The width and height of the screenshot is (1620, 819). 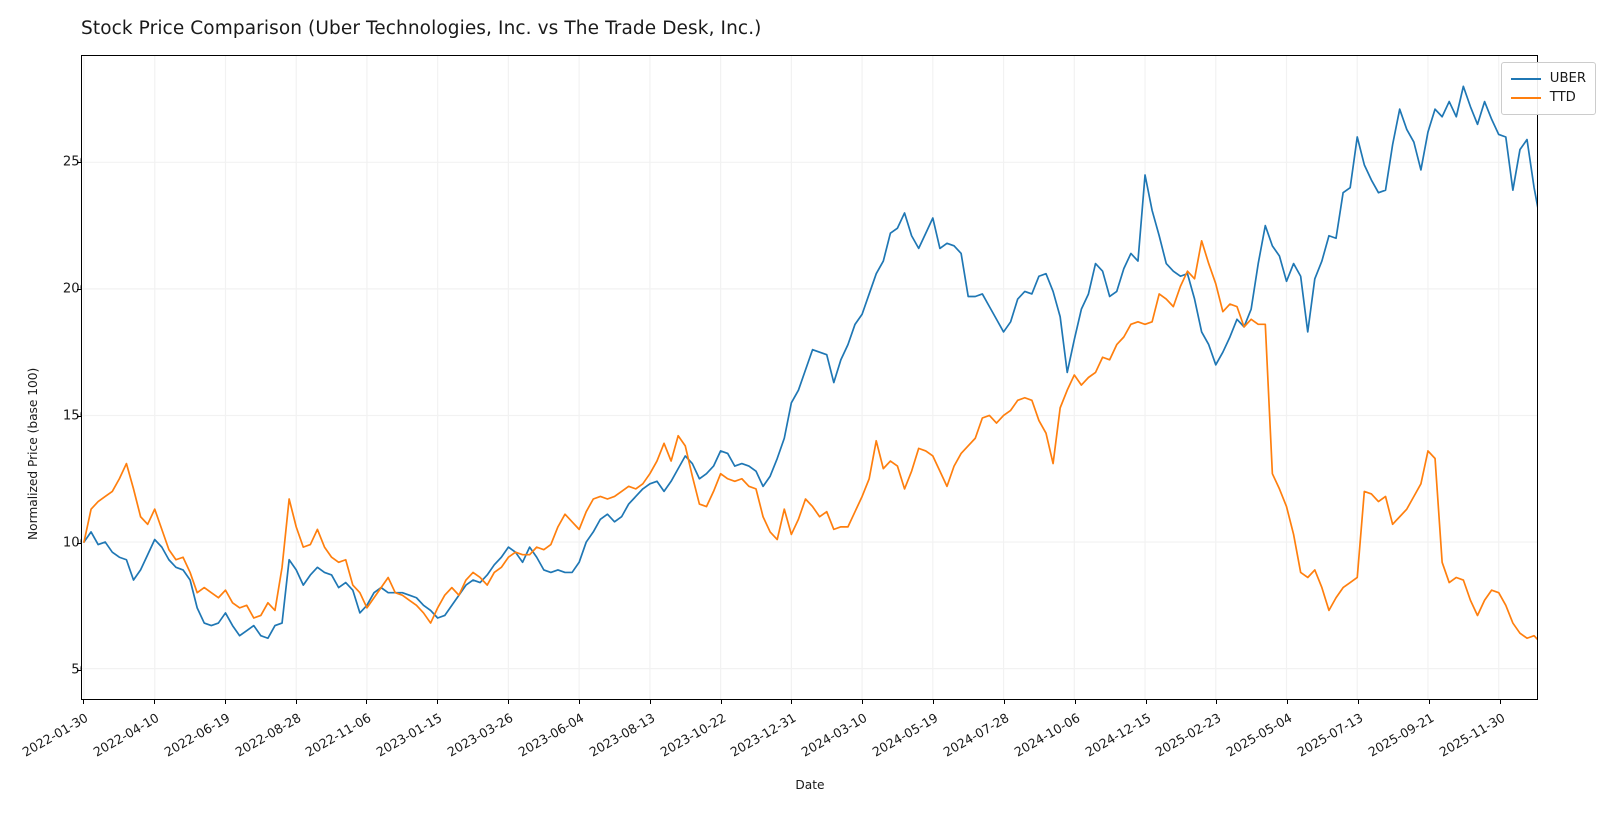 I want to click on y-axis-label: Normalized Price (base 100), so click(x=33, y=453).